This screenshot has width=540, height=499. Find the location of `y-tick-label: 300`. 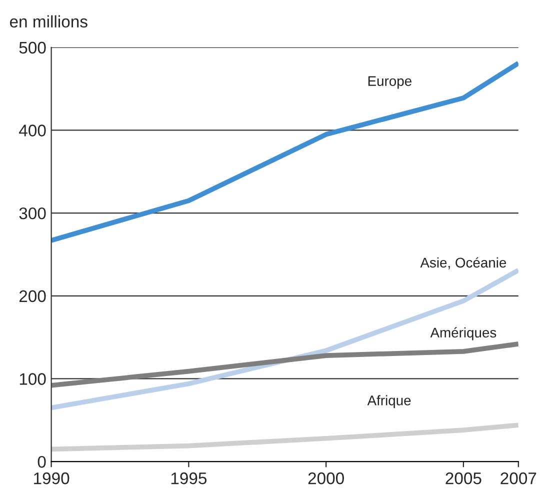

y-tick-label: 300 is located at coordinates (32, 213).